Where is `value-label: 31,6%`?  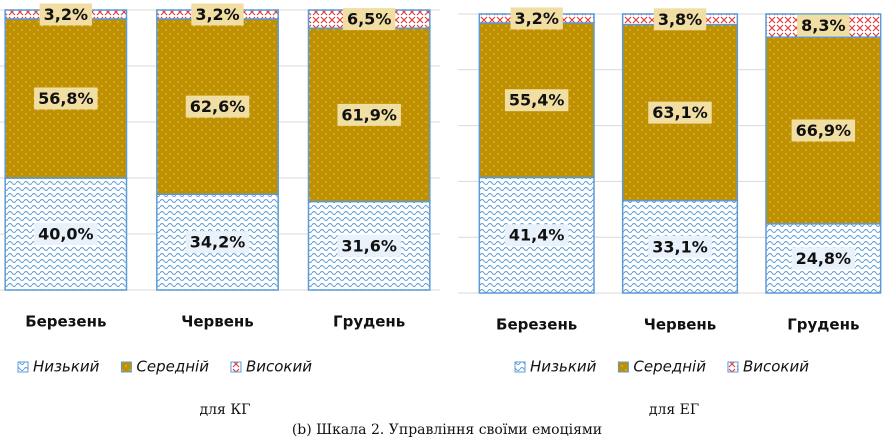 value-label: 31,6% is located at coordinates (369, 245).